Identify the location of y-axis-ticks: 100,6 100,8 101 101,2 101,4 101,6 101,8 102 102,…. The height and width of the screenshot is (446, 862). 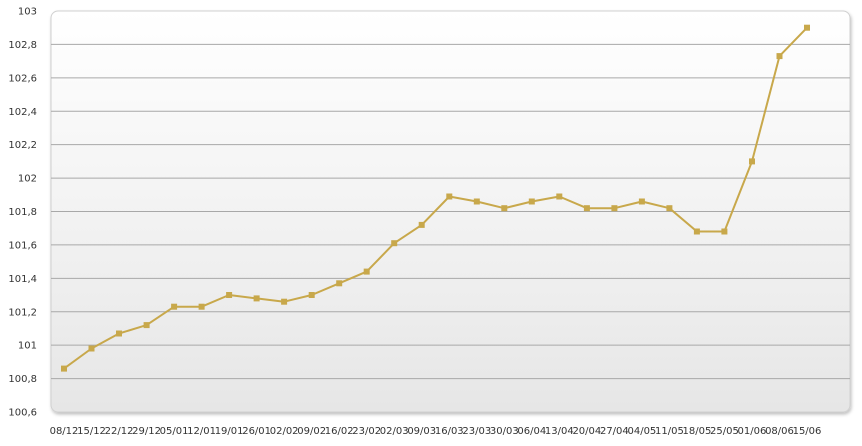
(22, 213).